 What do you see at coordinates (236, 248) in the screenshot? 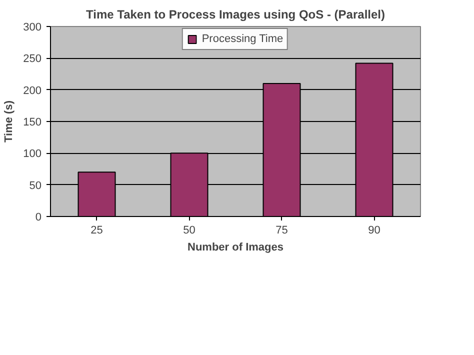
I see `x-axis-title: Number of Images` at bounding box center [236, 248].